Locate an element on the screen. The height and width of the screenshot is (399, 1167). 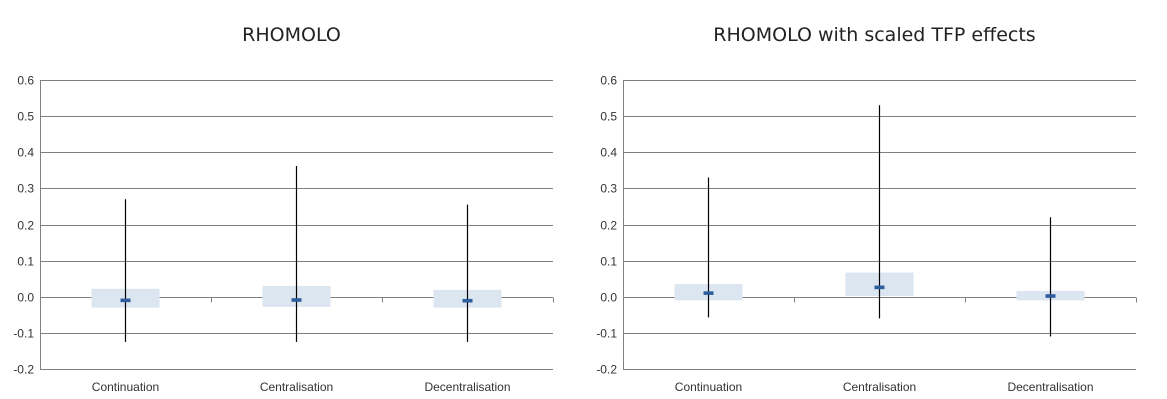
chart-title: RHOMOLO with scaled TFP effects is located at coordinates (874, 35).